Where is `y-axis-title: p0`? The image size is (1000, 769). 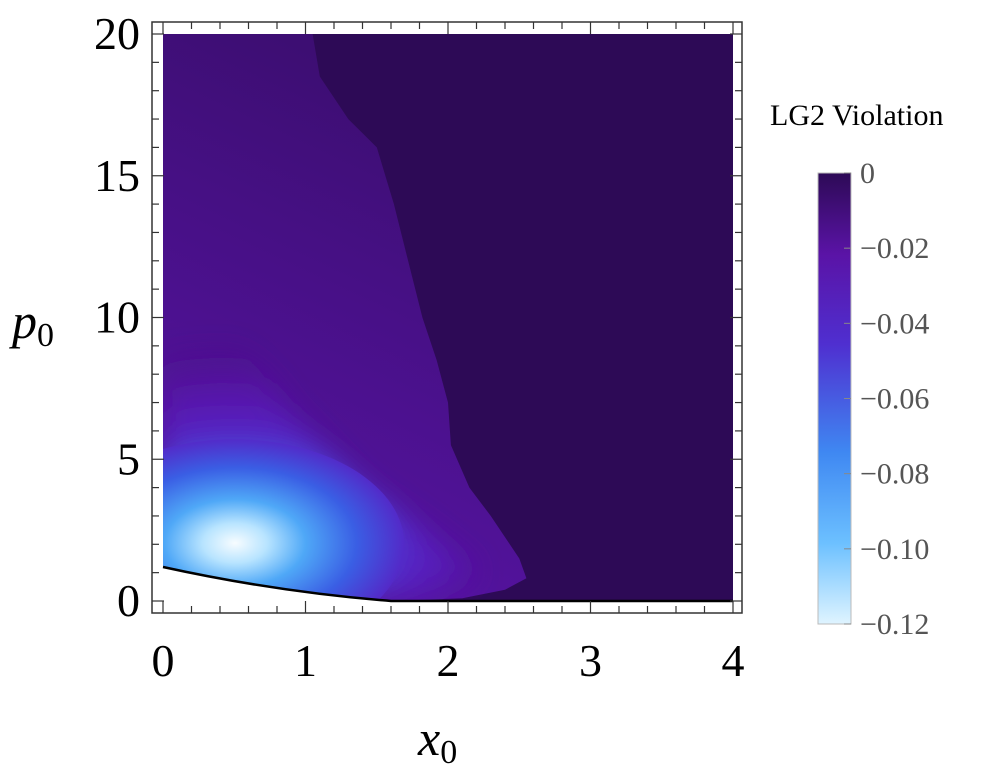
y-axis-title: p0 is located at coordinates (31, 323).